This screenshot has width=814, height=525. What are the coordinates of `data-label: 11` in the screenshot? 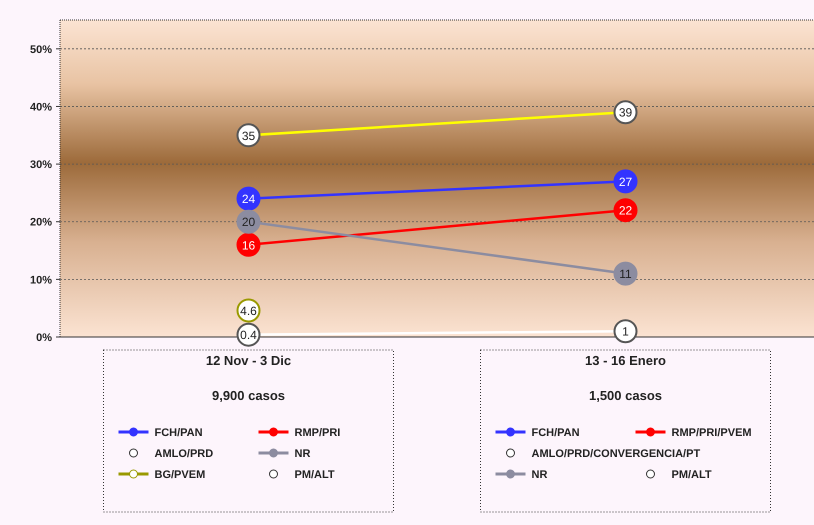 It's located at (625, 274).